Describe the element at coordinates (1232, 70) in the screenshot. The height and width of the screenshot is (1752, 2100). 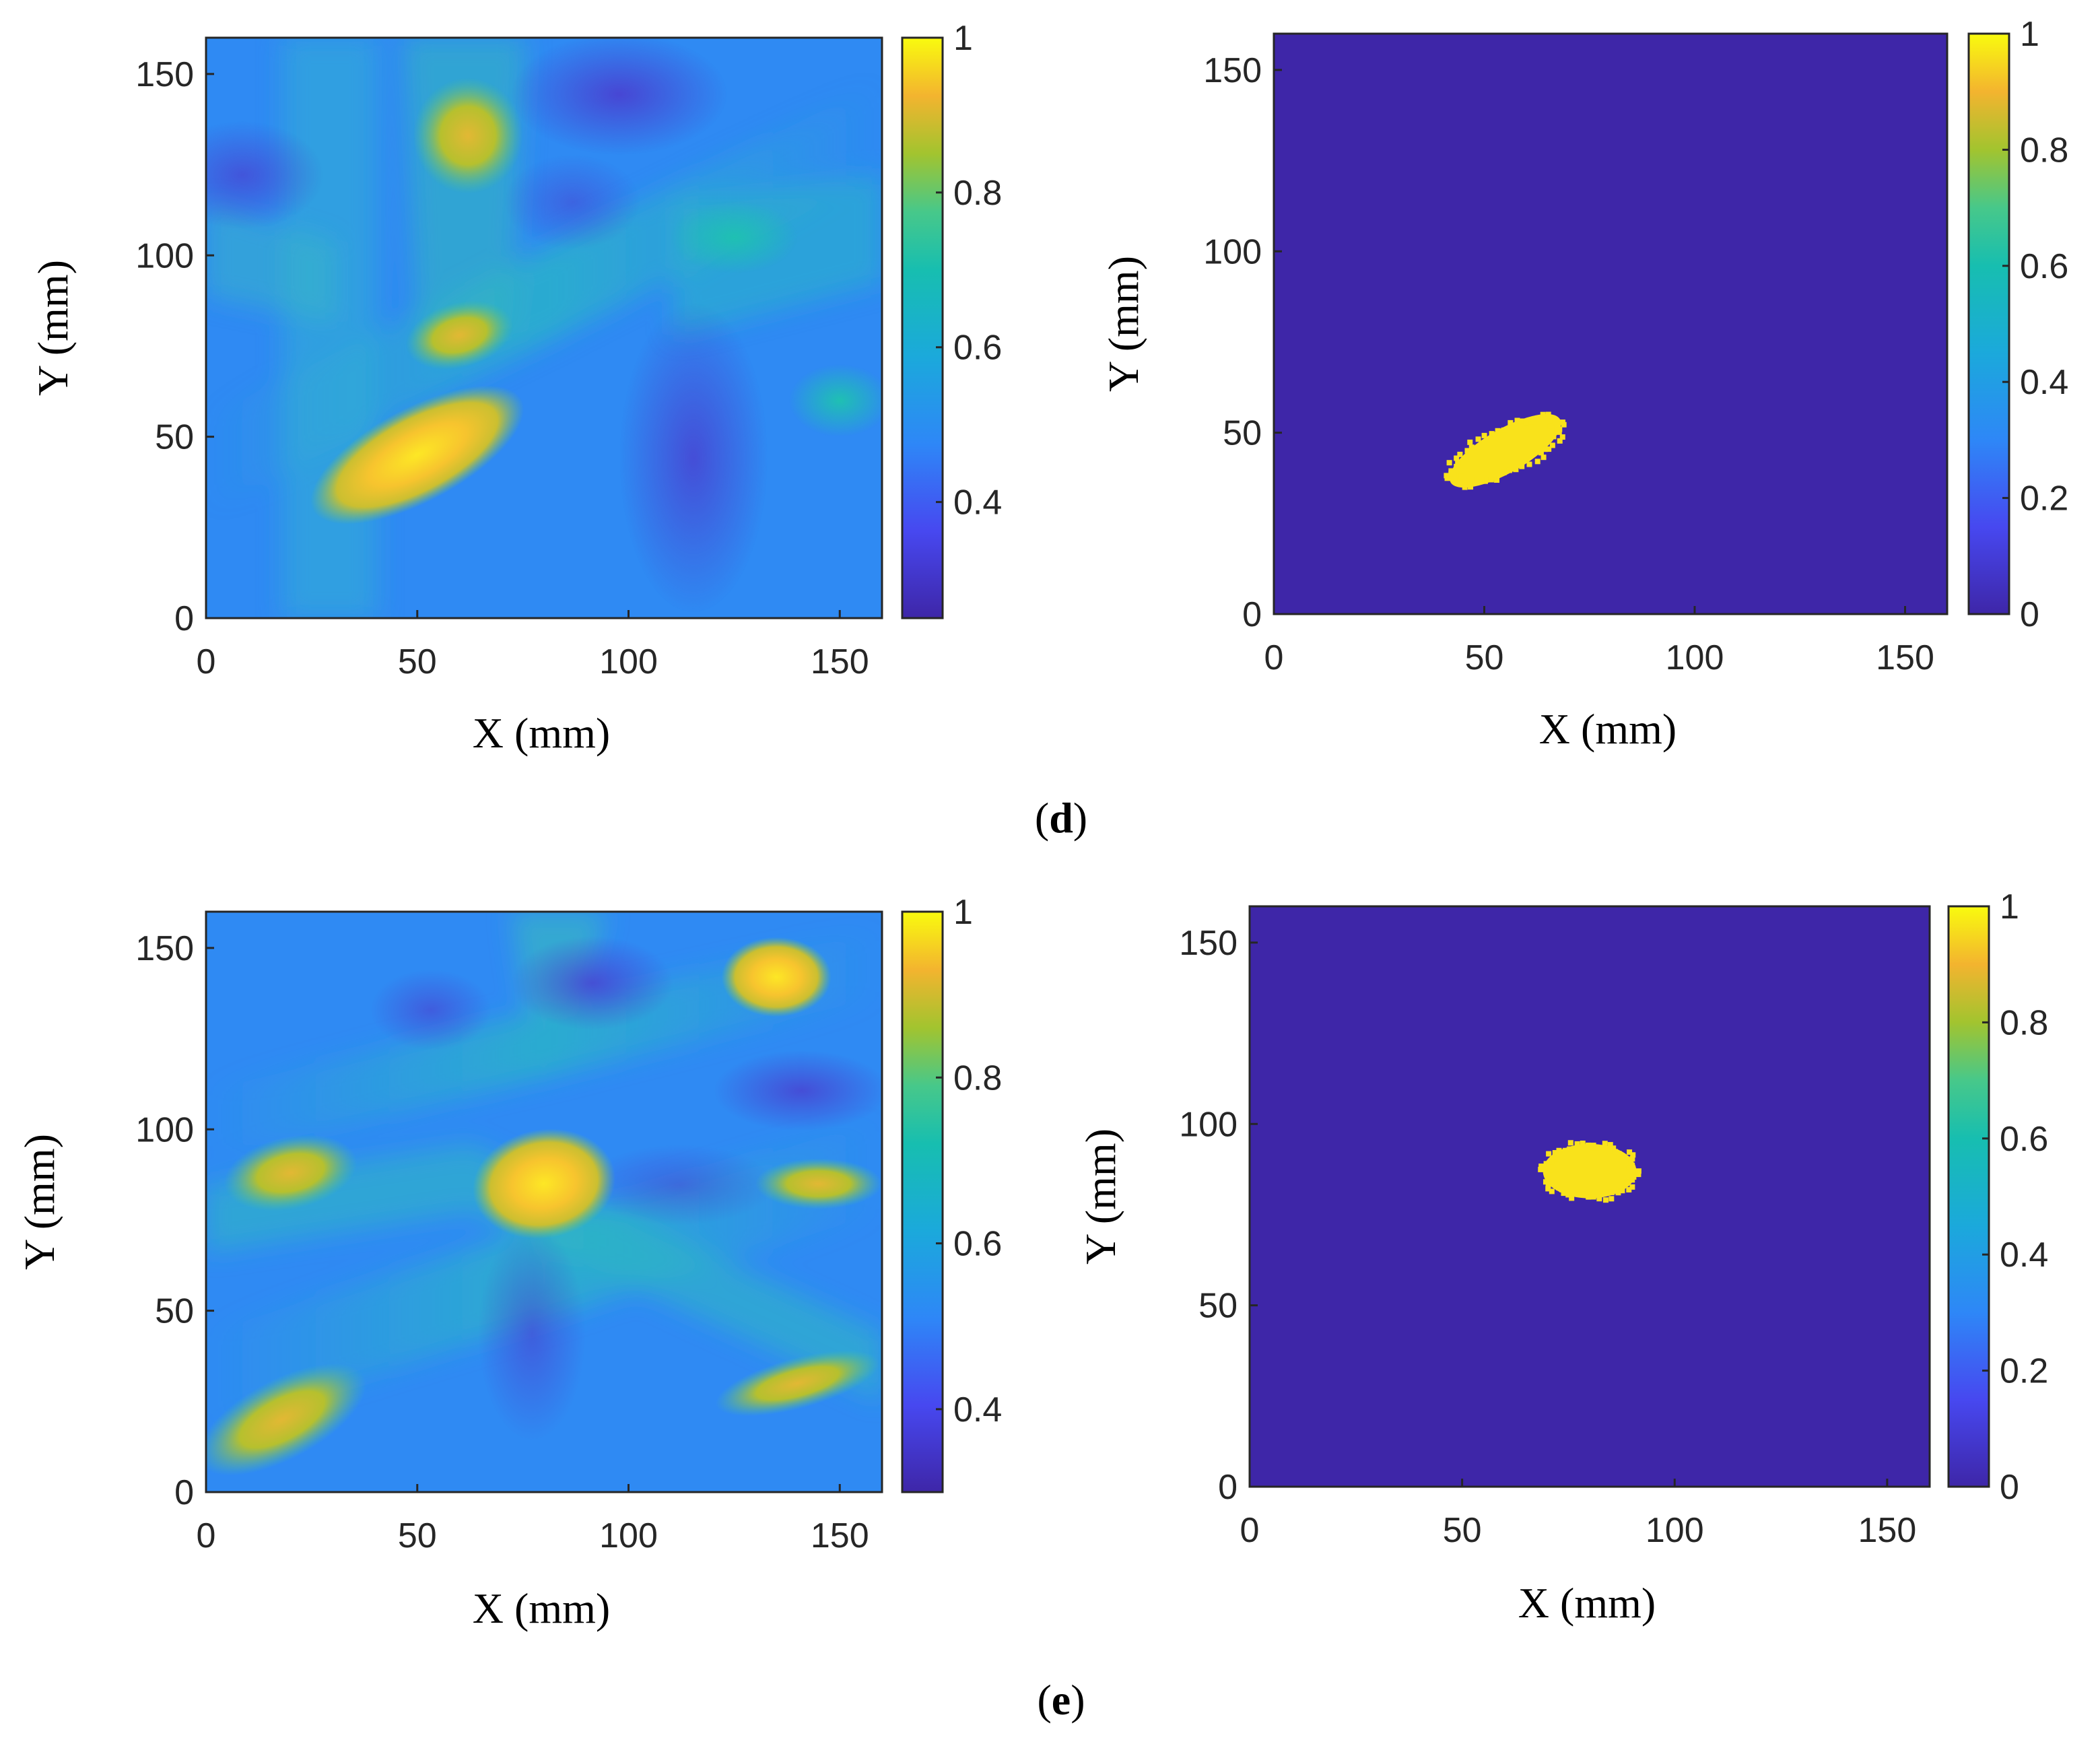
I see `y-tick-label: 150` at that location.